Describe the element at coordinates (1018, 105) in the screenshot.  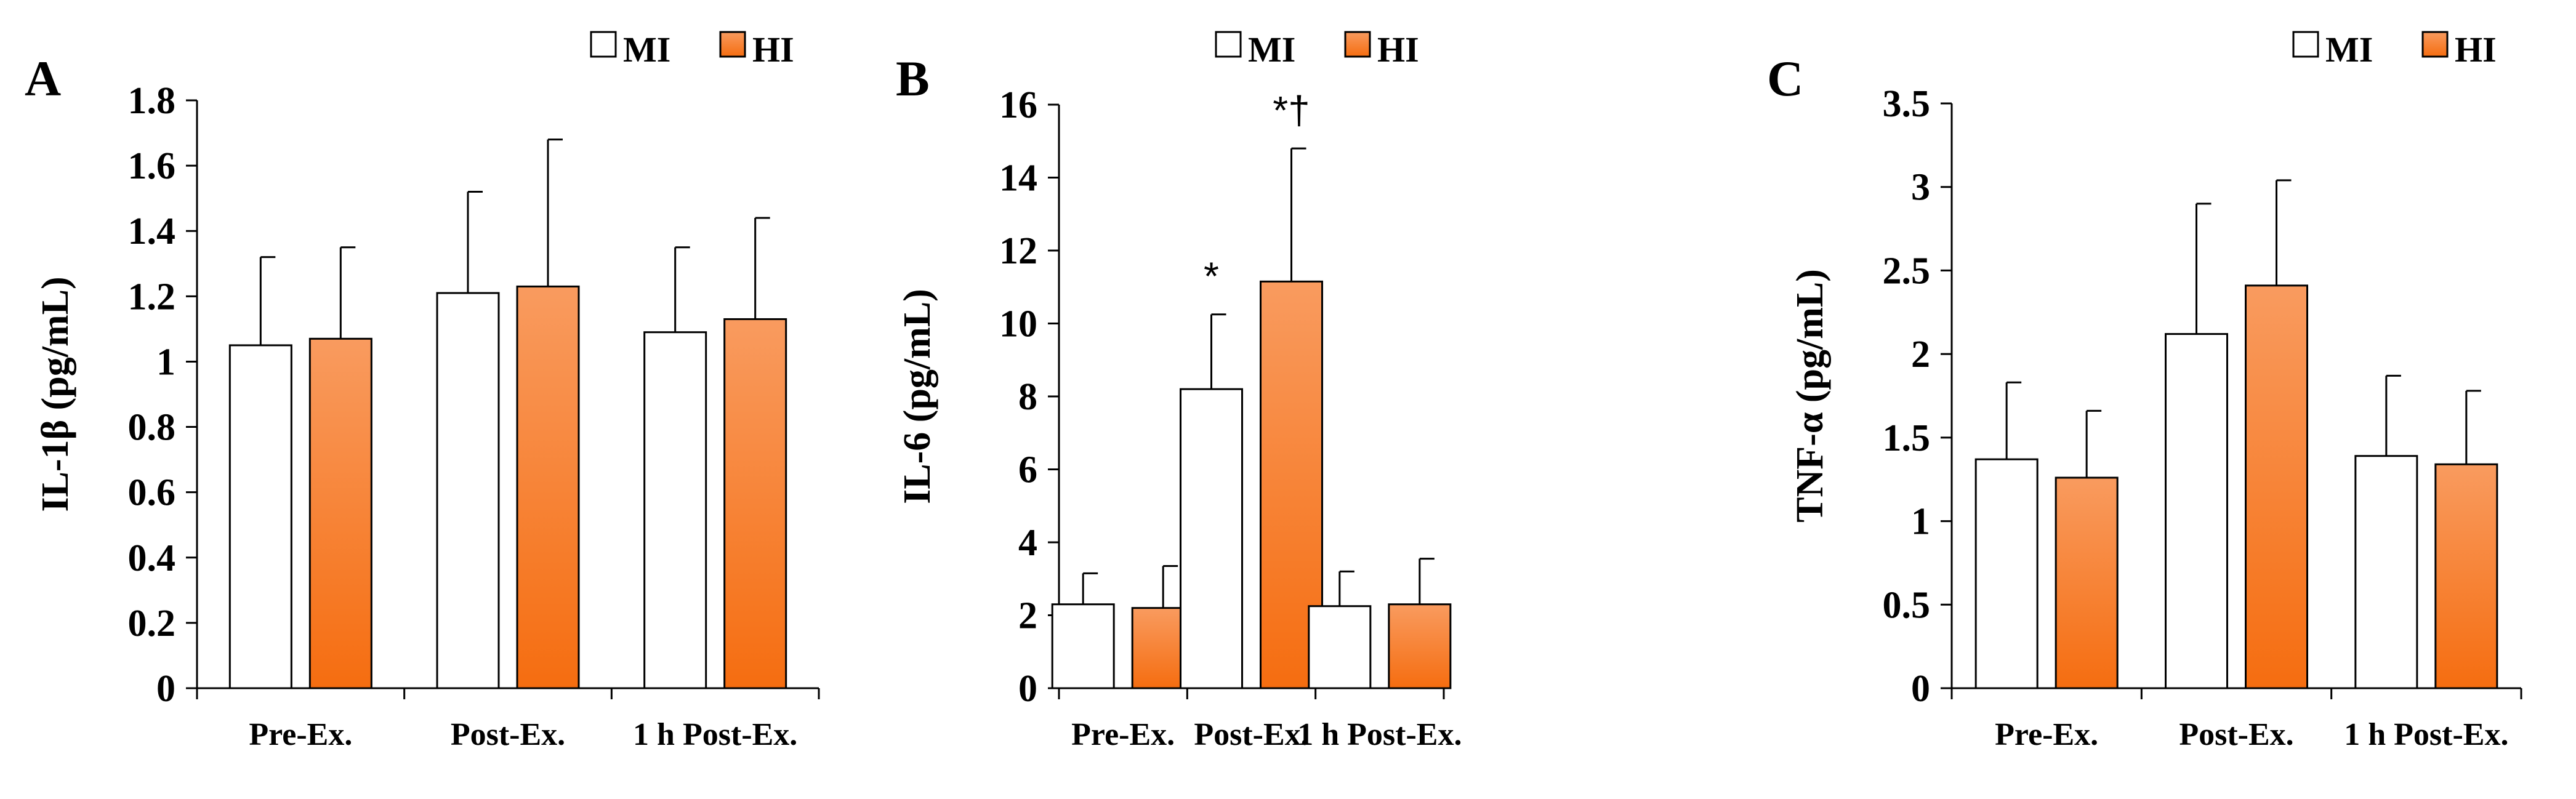
I see `y-tick-label: 16` at that location.